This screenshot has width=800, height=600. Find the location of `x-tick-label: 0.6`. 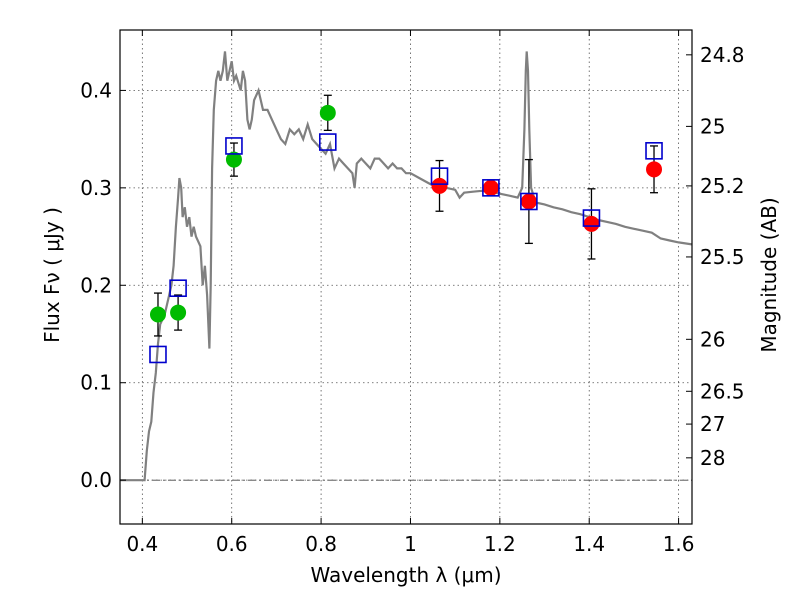

x-tick-label: 0.6 is located at coordinates (232, 544).